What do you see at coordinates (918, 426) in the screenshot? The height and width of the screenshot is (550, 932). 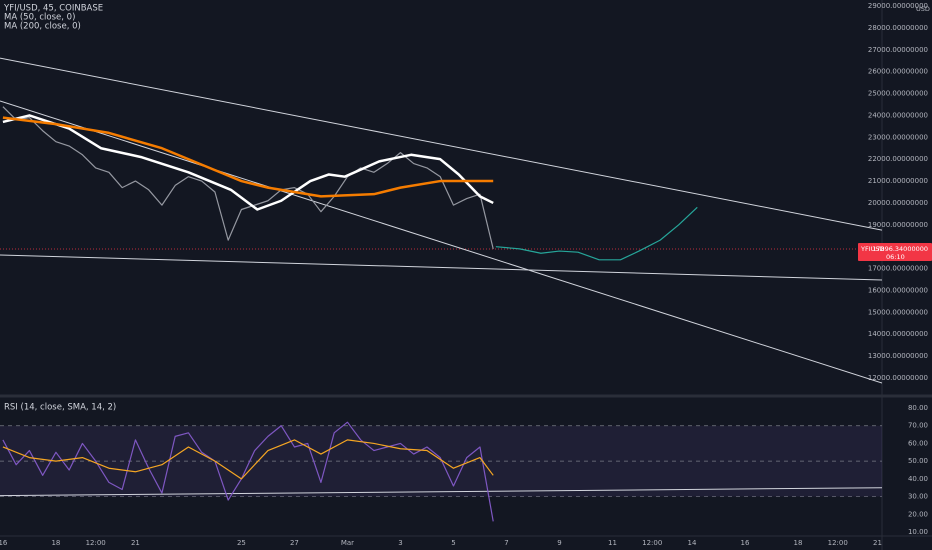 I see `y-tick-label: 70.00` at bounding box center [918, 426].